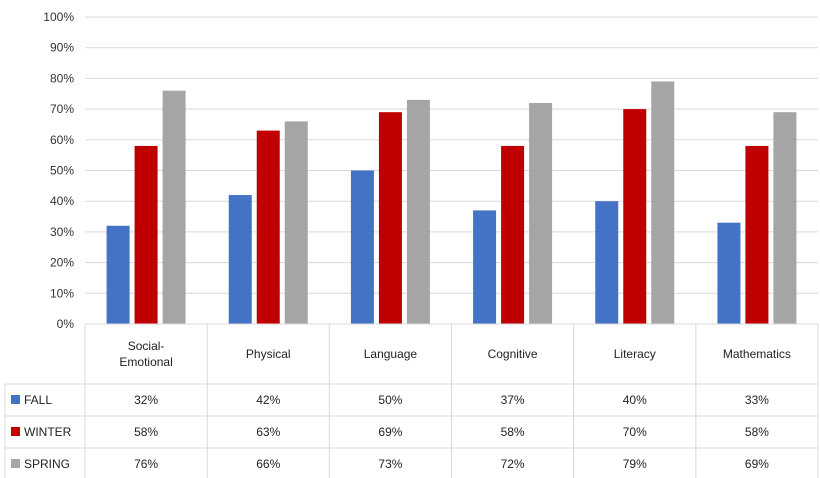 This screenshot has width=820, height=478. Describe the element at coordinates (62, 109) in the screenshot. I see `y-tick-label: 70%` at that location.